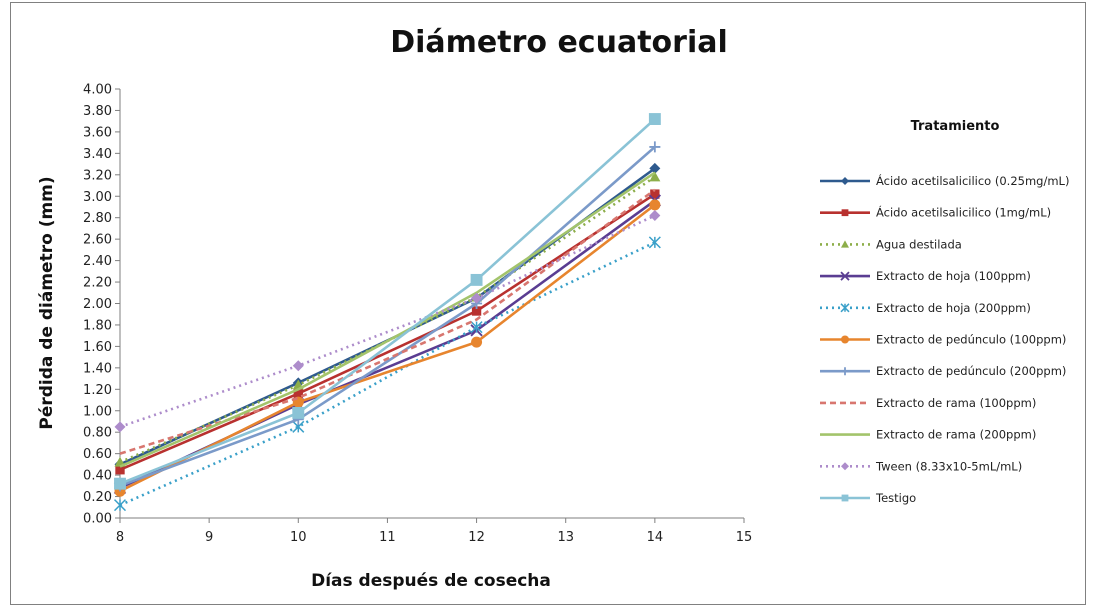  Describe the element at coordinates (744, 537) in the screenshot. I see `x-tick-label: 15` at that location.